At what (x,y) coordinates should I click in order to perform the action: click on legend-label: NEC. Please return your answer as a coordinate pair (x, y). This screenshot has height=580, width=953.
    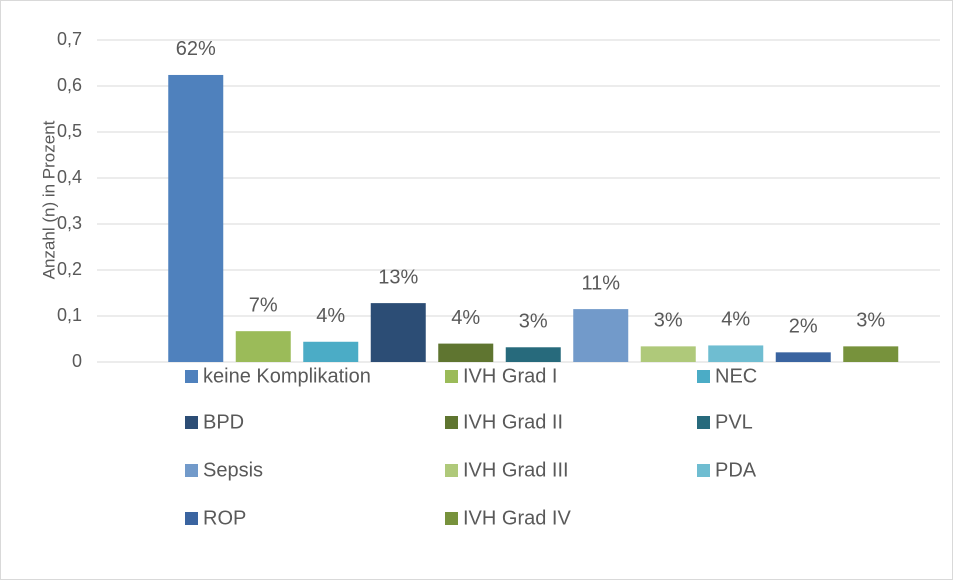
    Looking at the image, I should click on (736, 376).